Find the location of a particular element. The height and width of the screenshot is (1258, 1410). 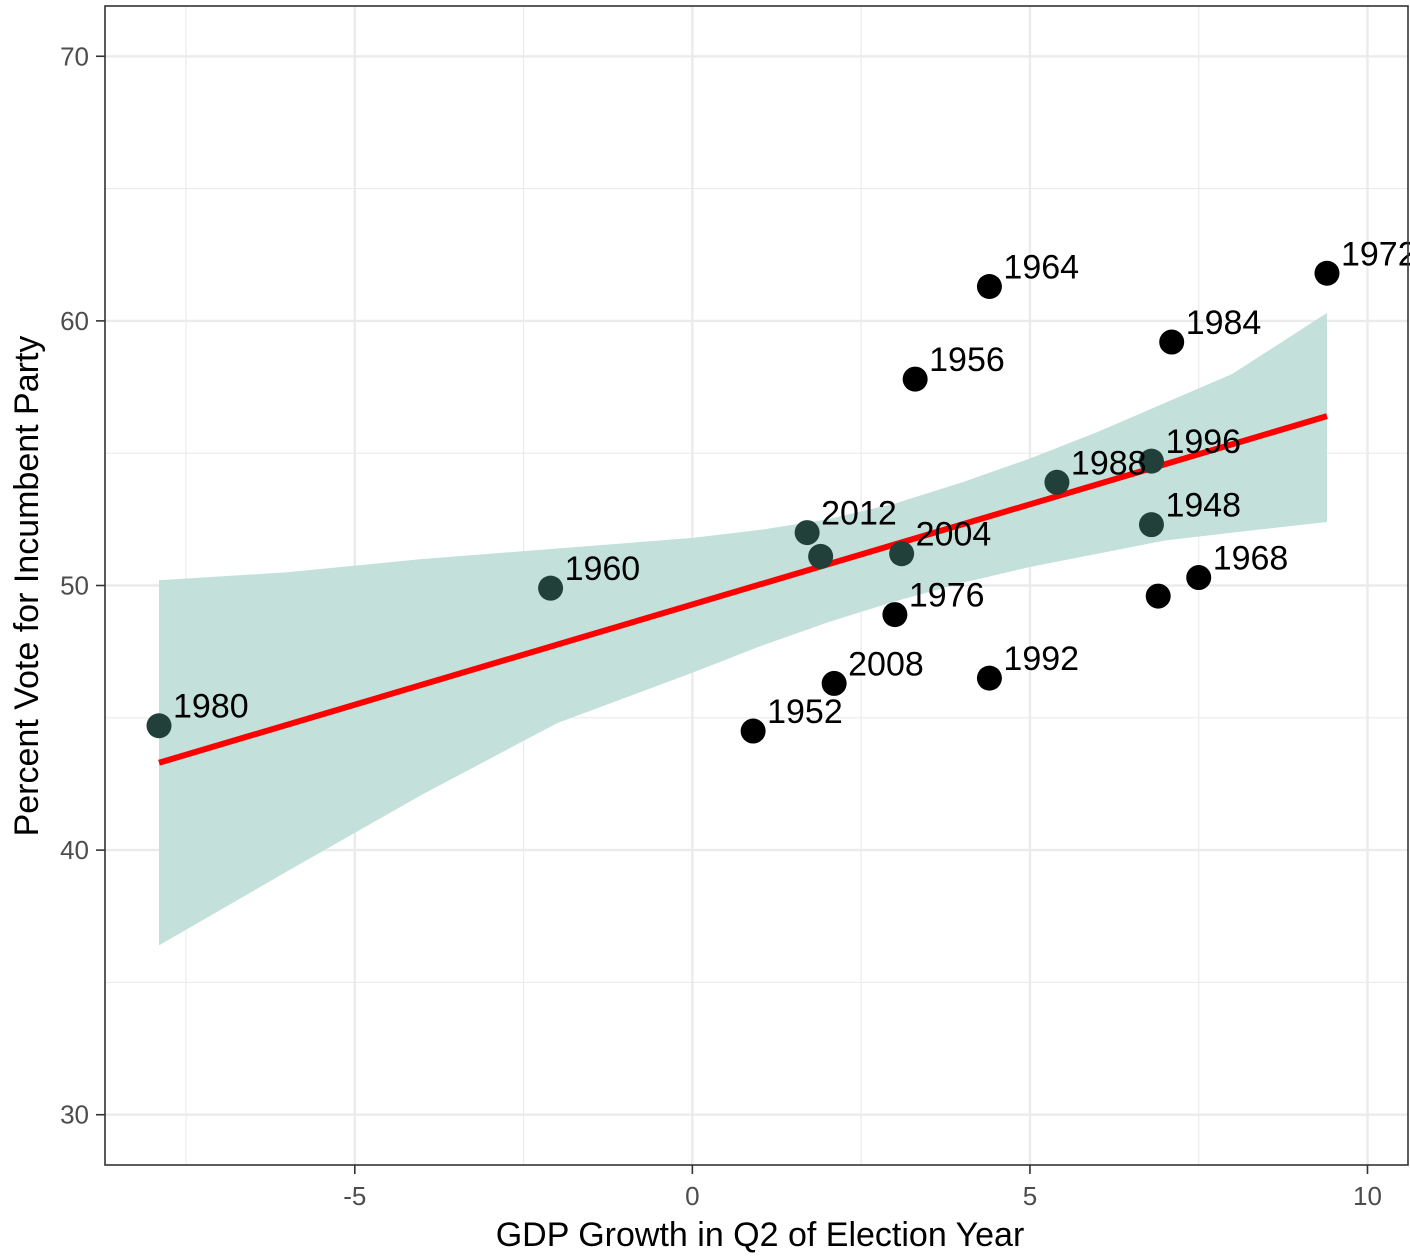

y-tick-label: 60 is located at coordinates (74, 321).